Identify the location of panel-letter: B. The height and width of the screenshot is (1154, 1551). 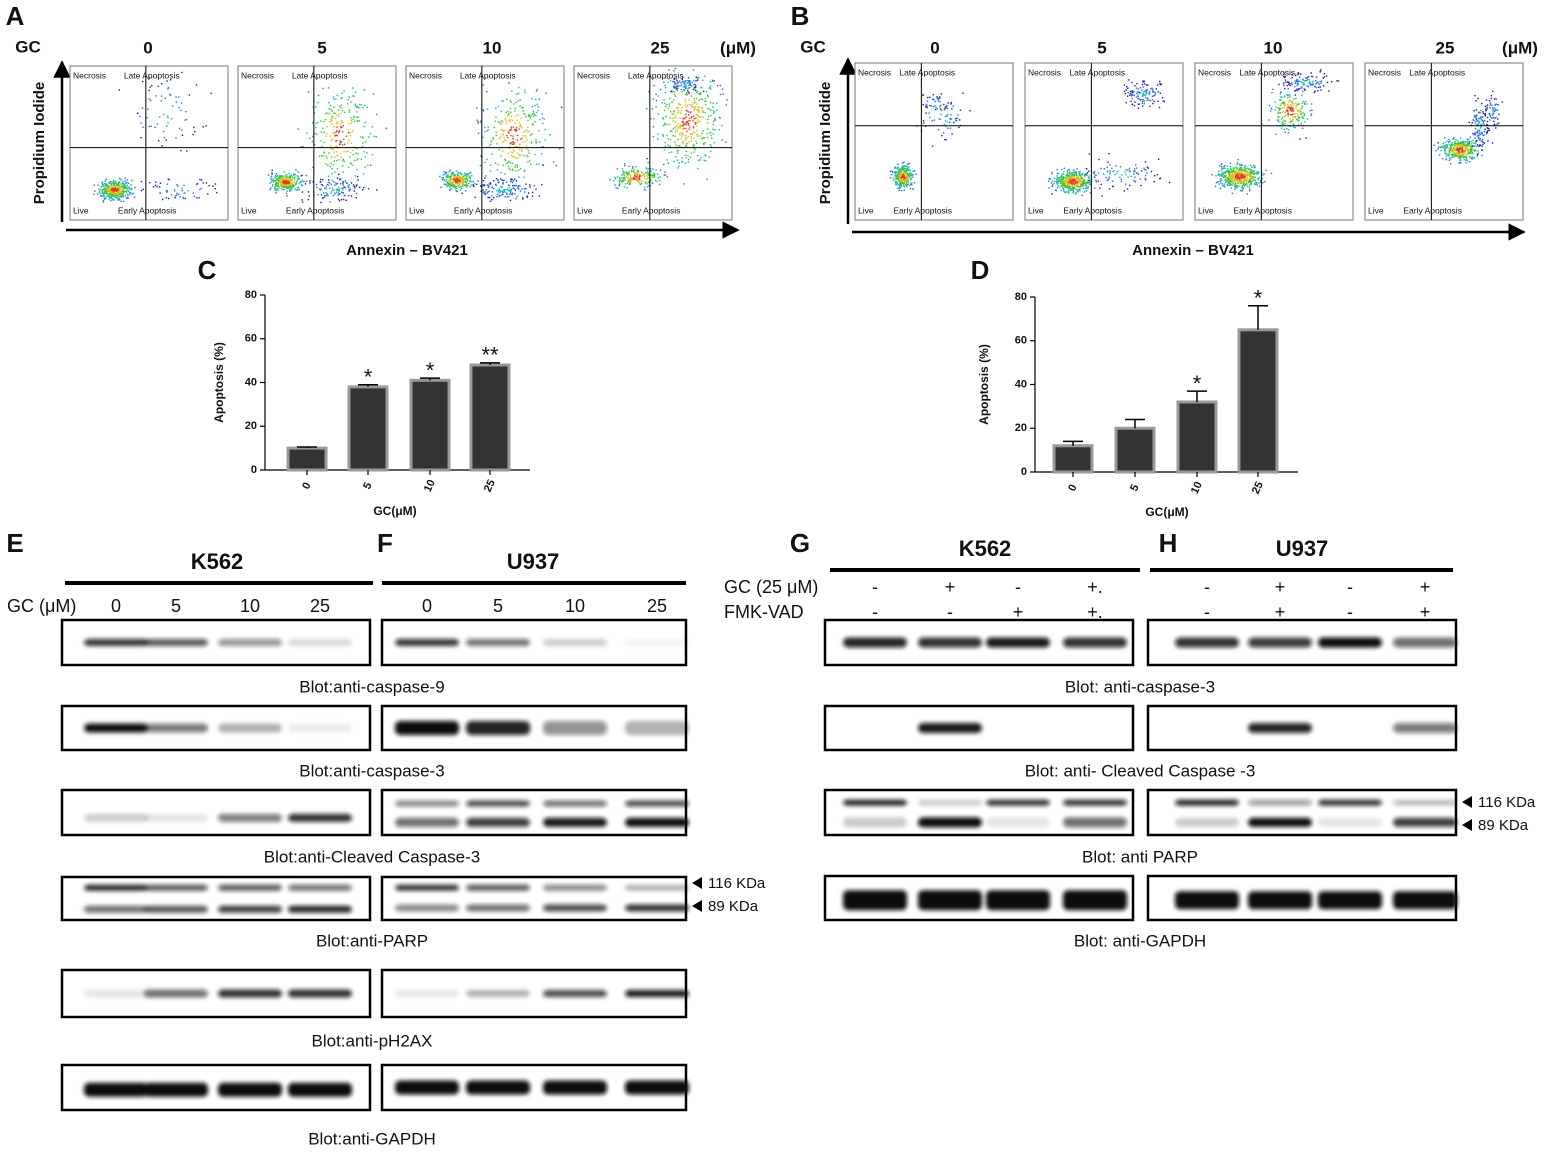
(800, 16).